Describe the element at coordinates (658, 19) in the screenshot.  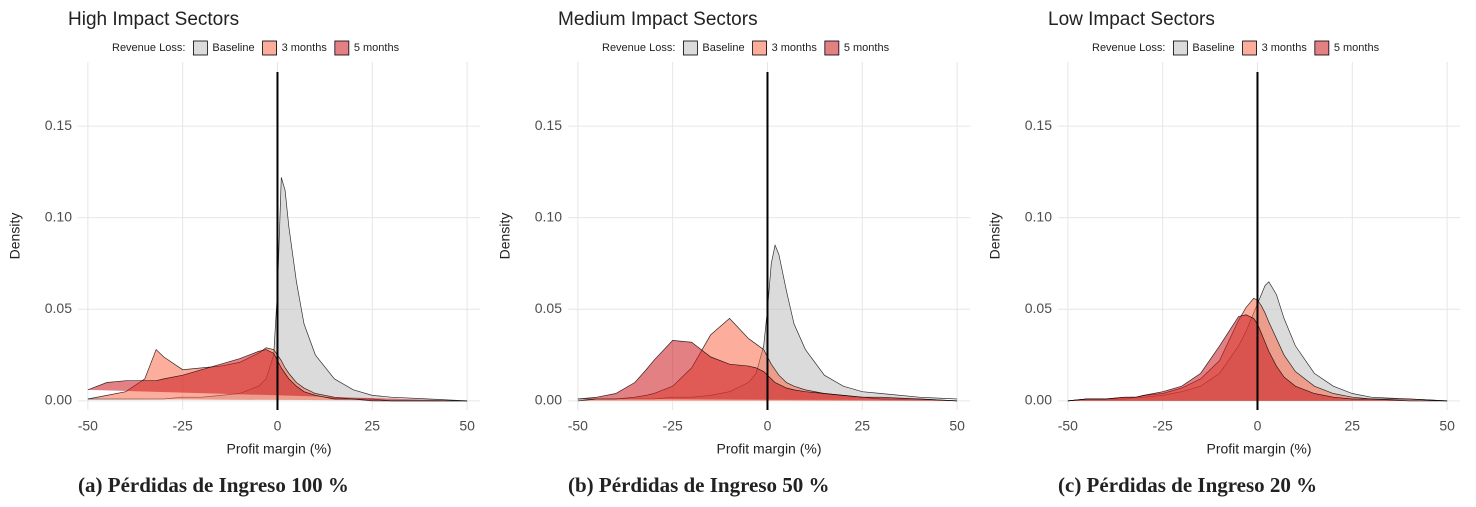
I see `chart-title: Medium Impact Sectors` at that location.